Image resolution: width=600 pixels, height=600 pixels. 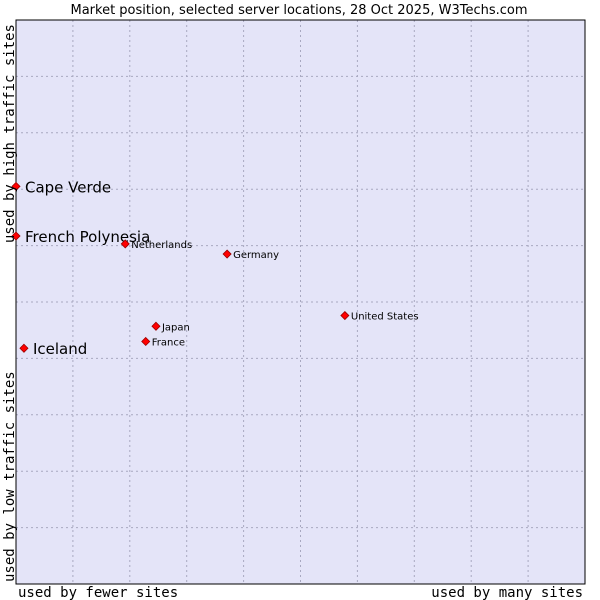 I want to click on point-marker-germany, so click(x=227, y=254).